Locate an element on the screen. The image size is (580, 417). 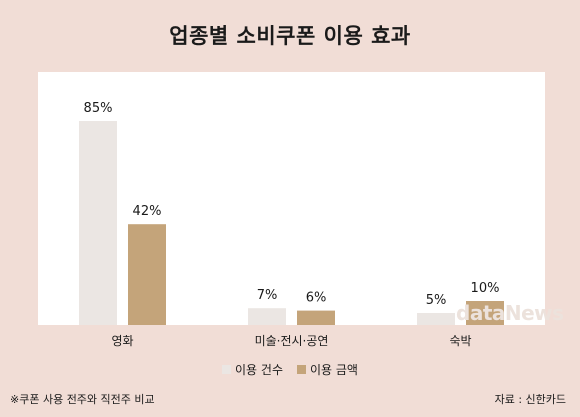
chart-title: 업종별 소비쿠폰 이용 효과 is located at coordinates (290, 36).